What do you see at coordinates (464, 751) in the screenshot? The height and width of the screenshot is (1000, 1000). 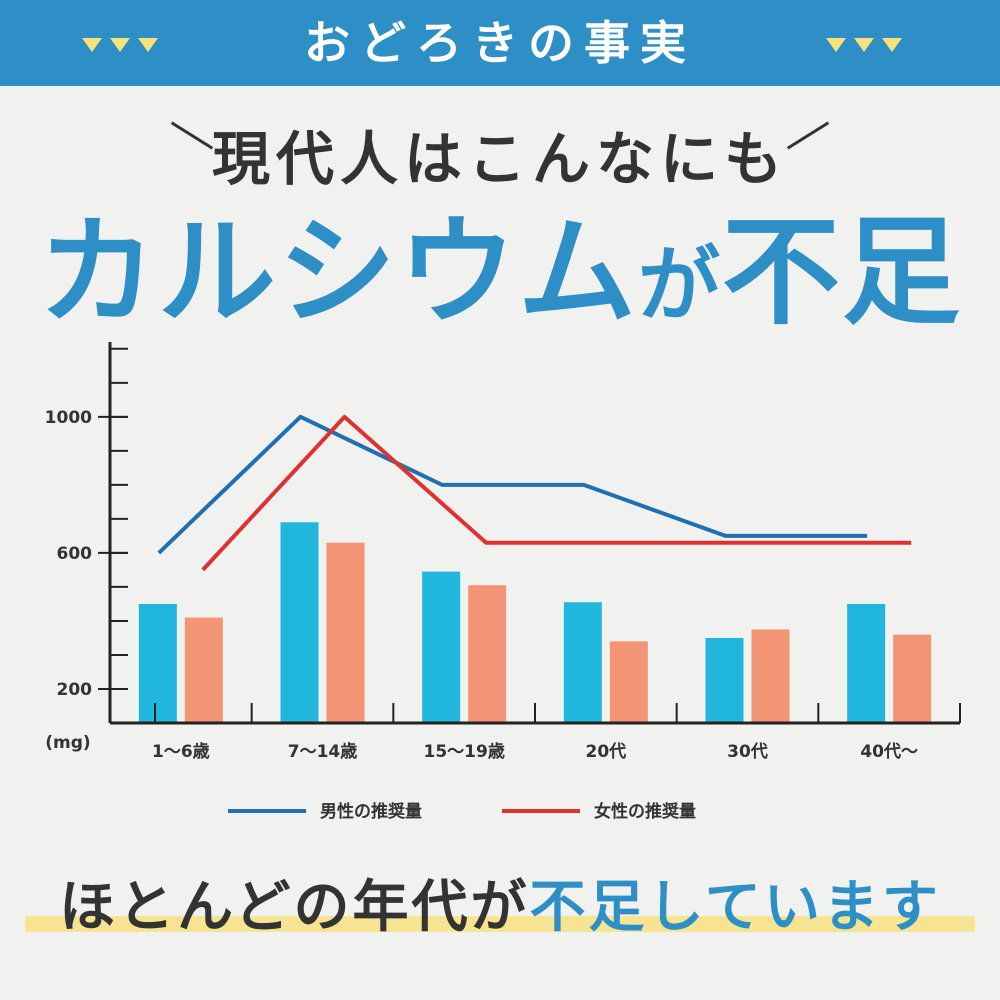 I see `x-tick-label: 15～19歳` at bounding box center [464, 751].